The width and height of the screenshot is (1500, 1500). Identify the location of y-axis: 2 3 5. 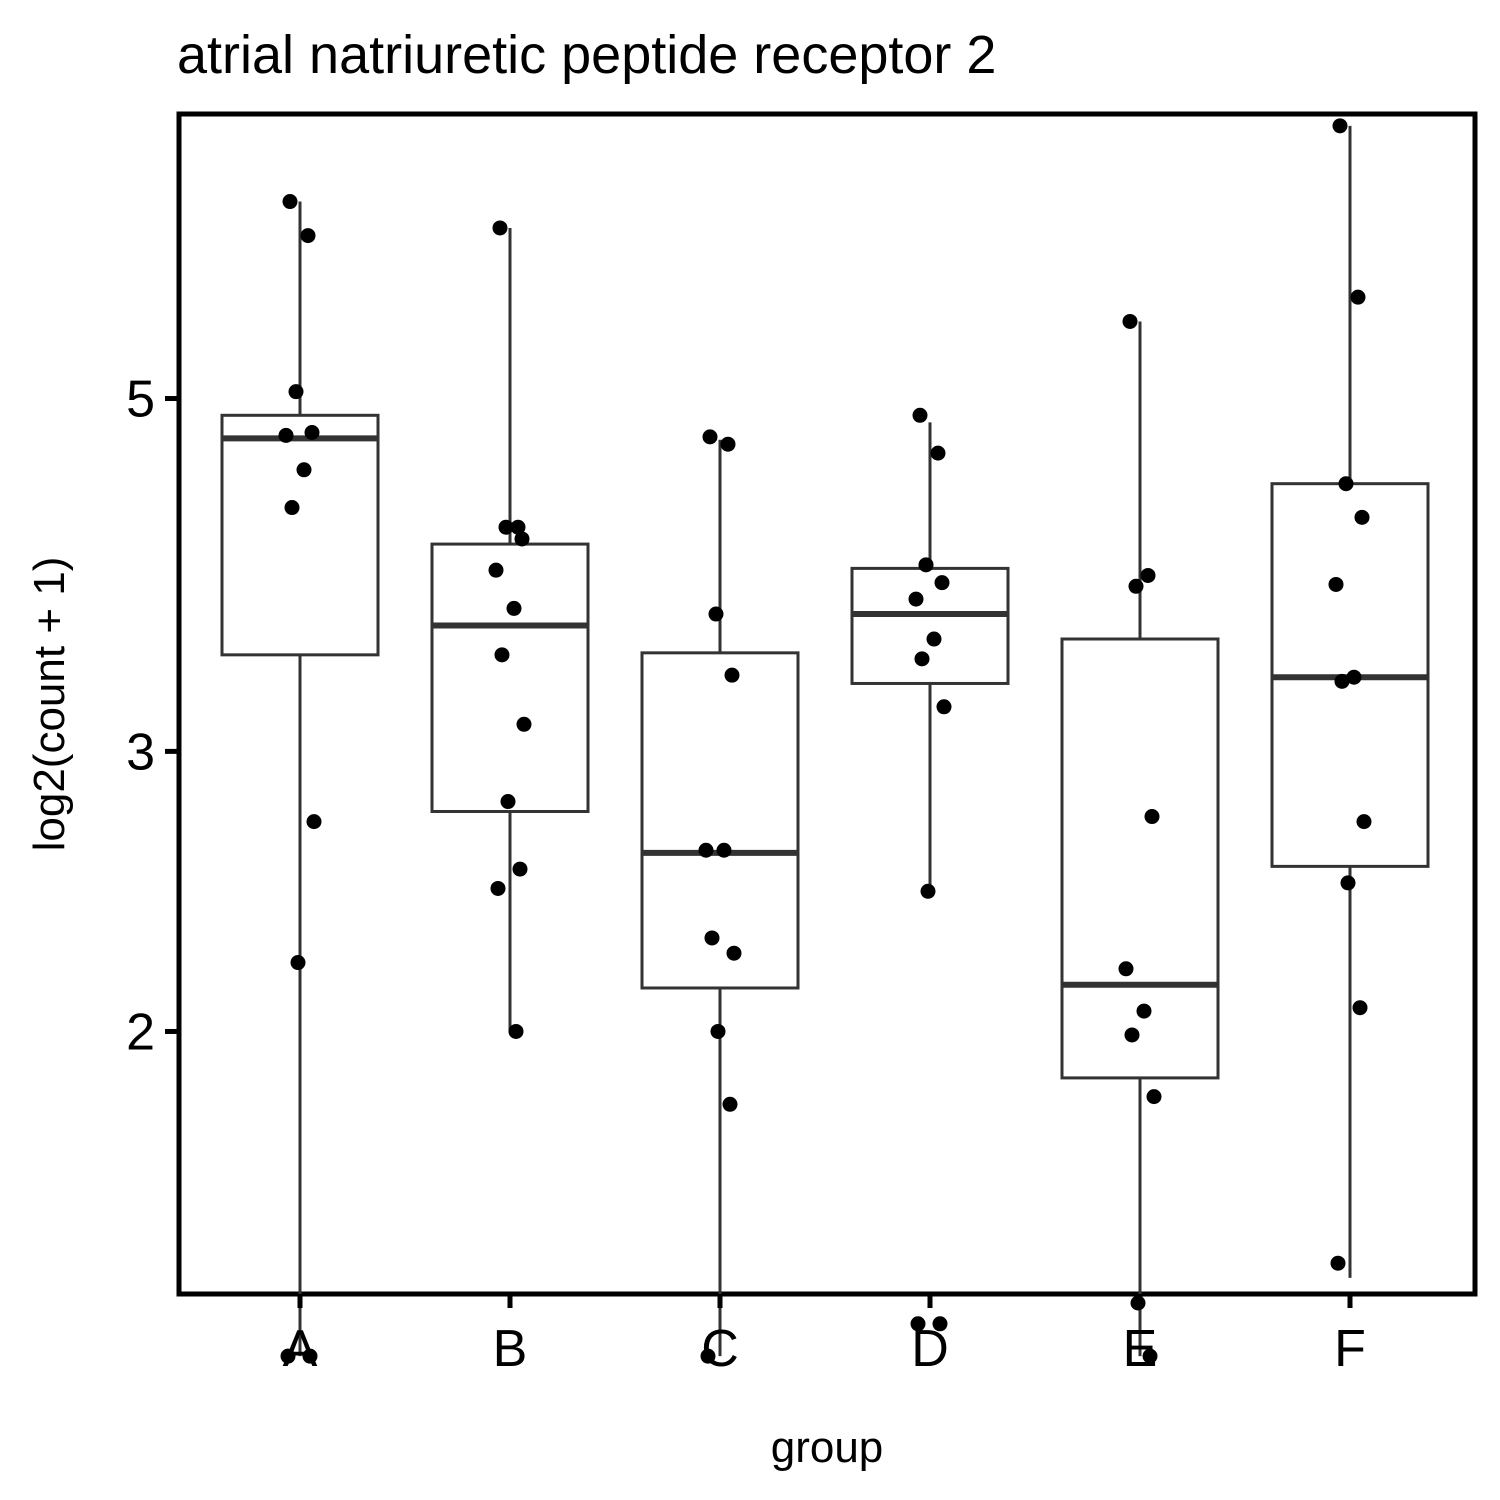
(152, 716).